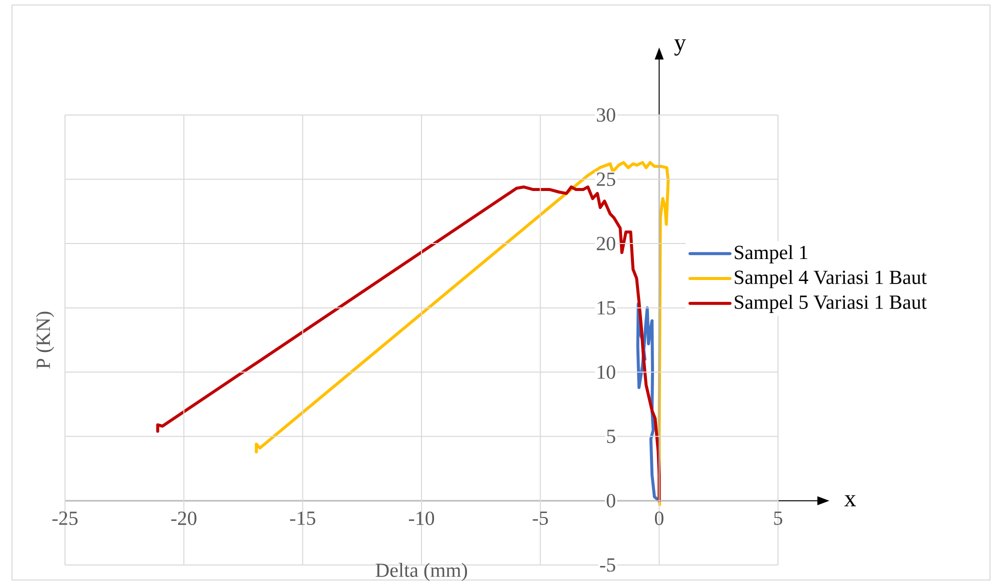 The image size is (997, 585). Describe the element at coordinates (850, 500) in the screenshot. I see `text: x` at that location.